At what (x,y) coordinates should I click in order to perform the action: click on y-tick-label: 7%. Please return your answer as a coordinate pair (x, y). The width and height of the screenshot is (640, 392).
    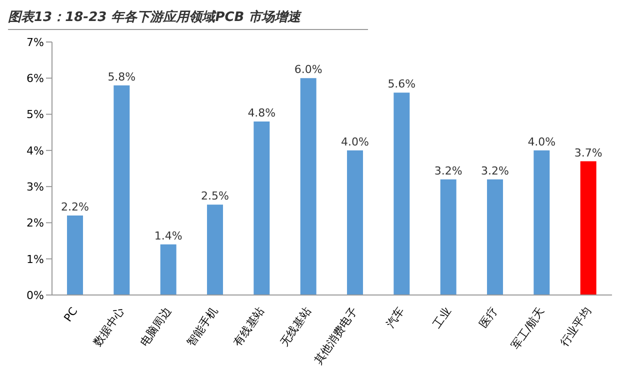
    Looking at the image, I should click on (35, 42).